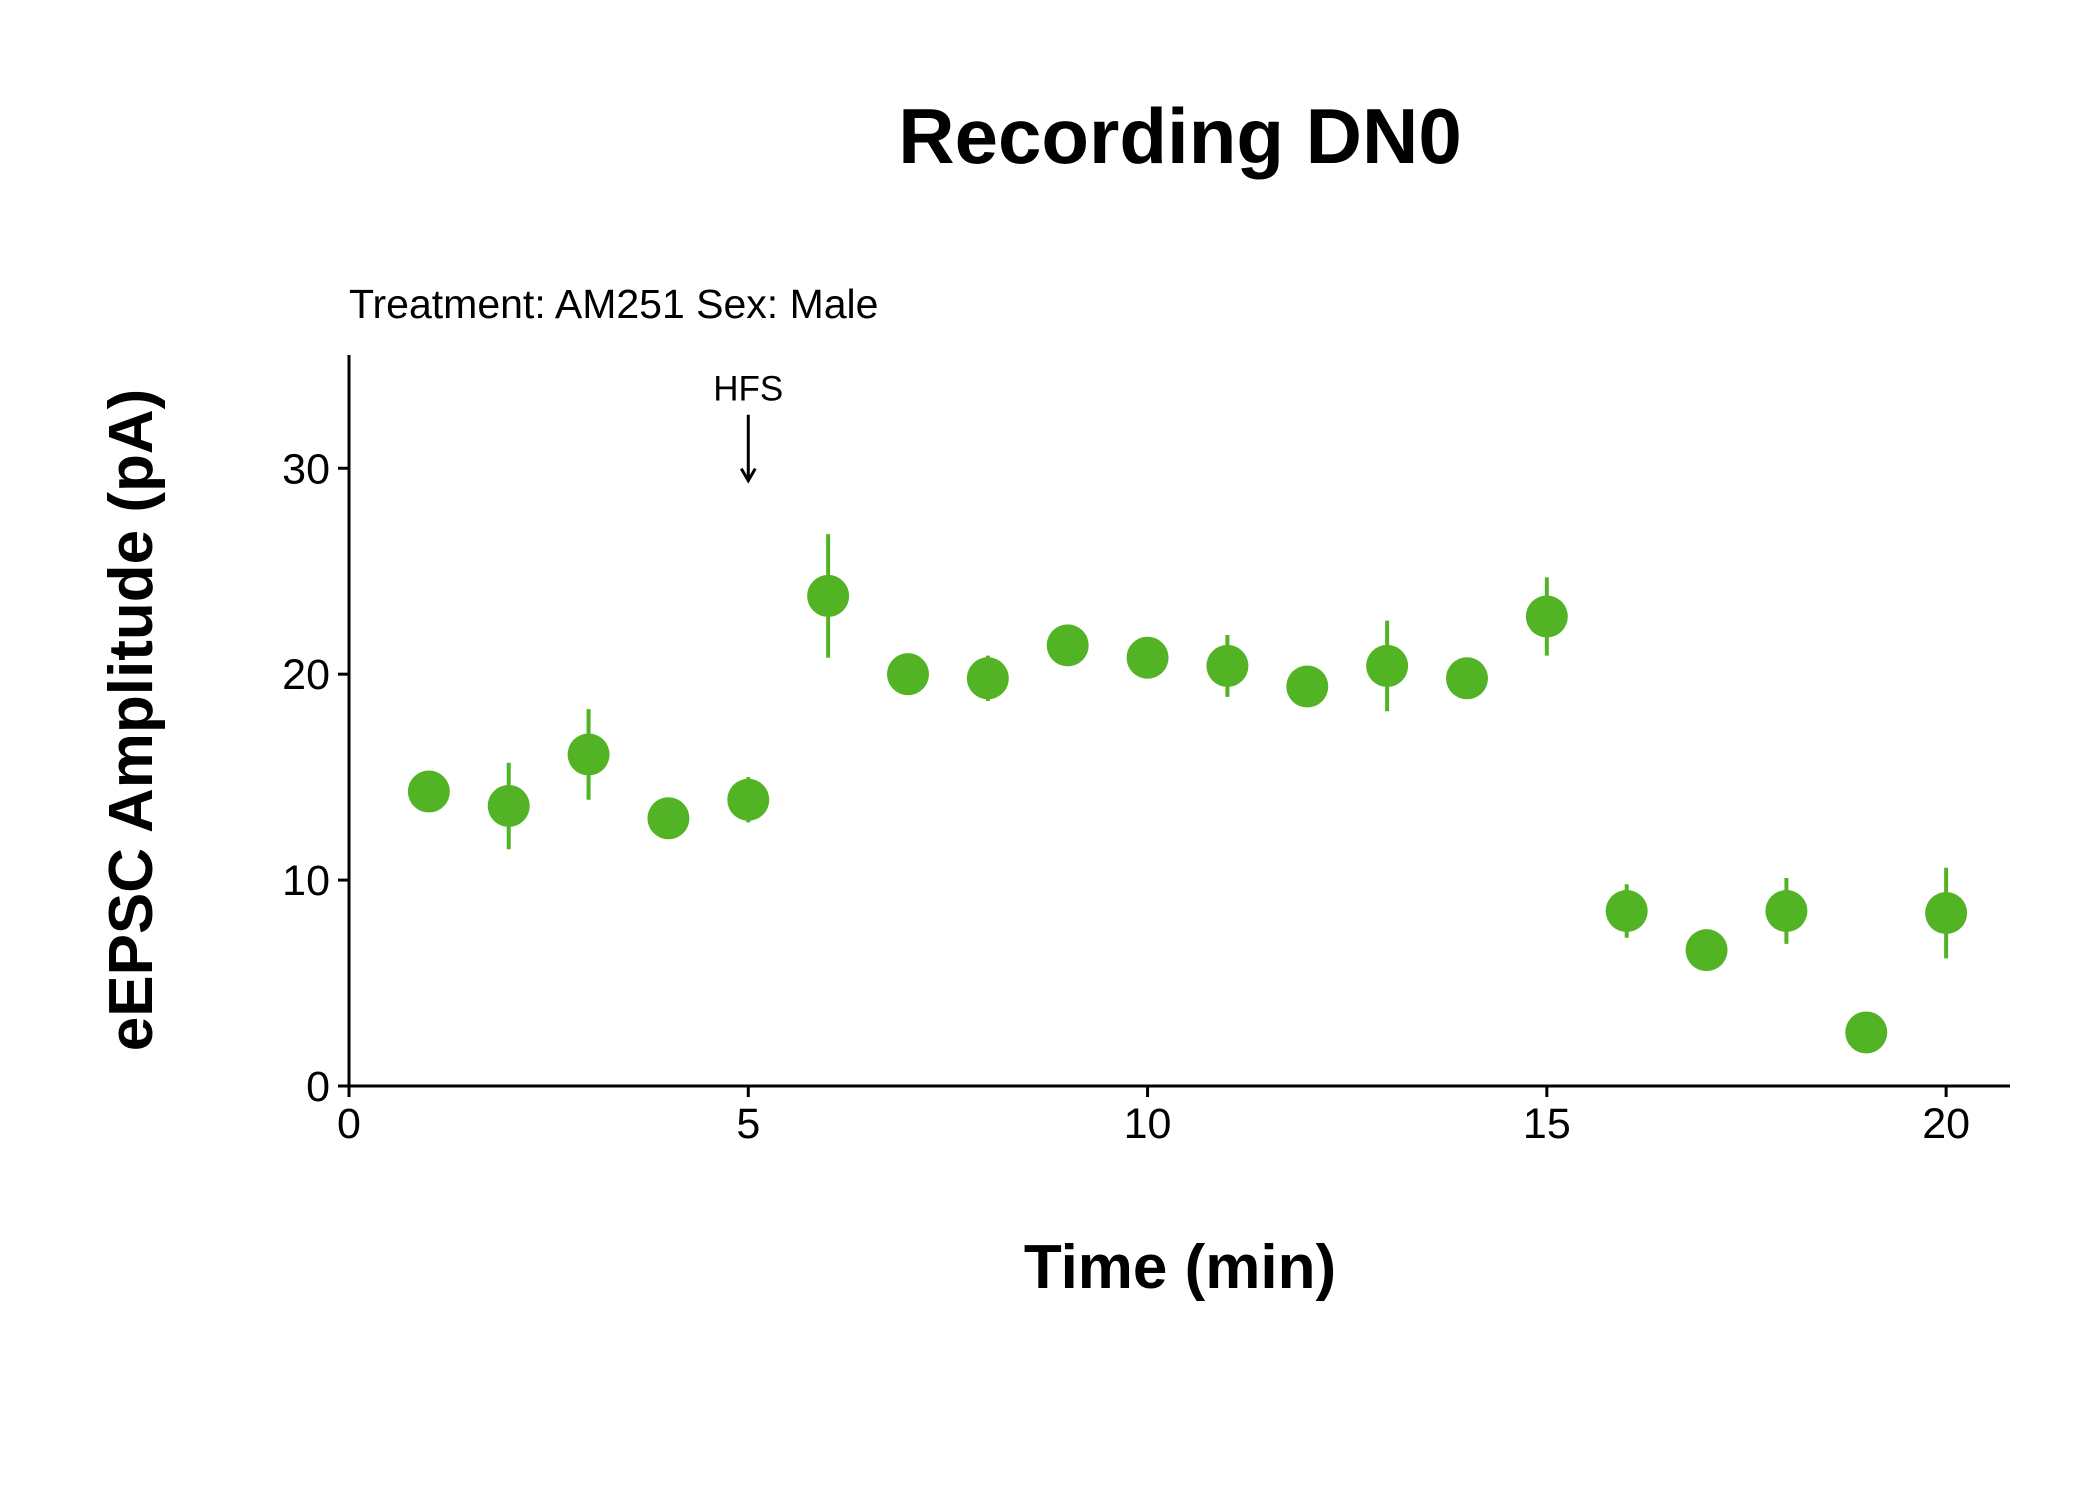 This screenshot has width=2100, height=1500. I want to click on y-tick-label: 20, so click(306, 675).